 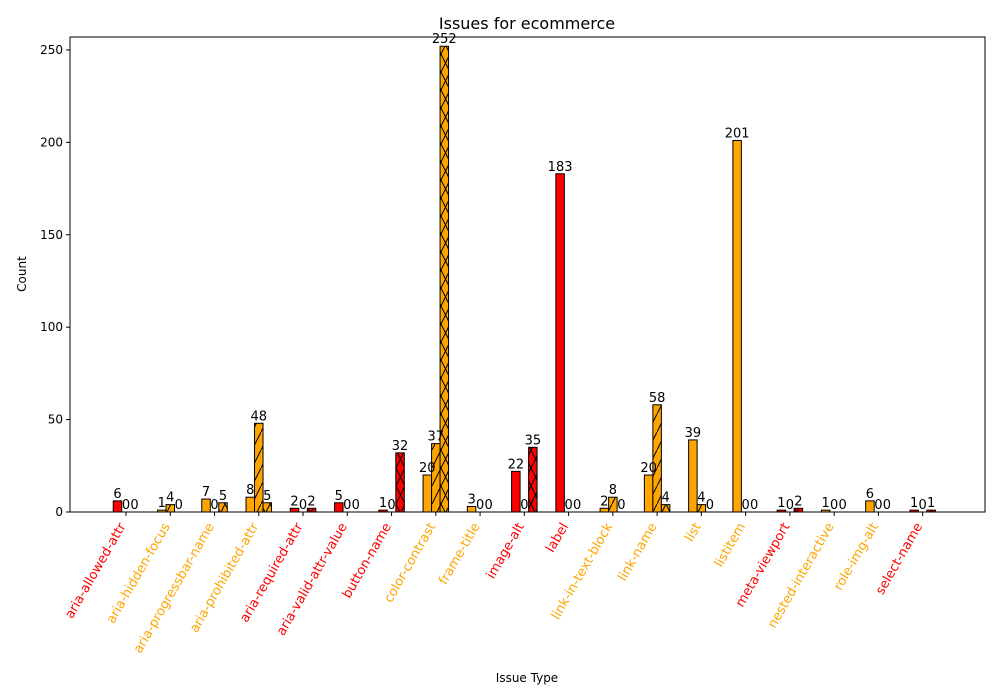 I want to click on bar-value-label: 3, so click(x=471, y=499).